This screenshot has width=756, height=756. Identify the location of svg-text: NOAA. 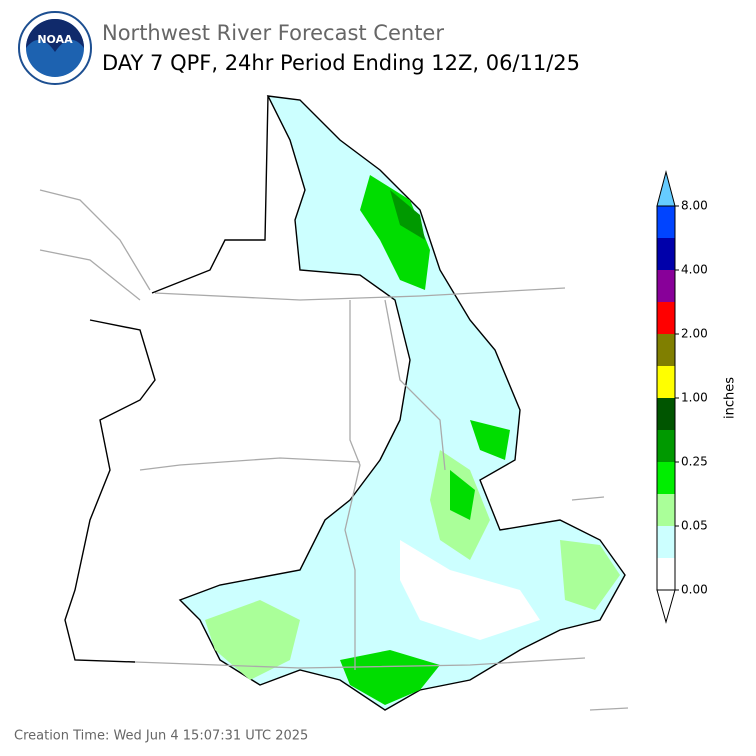
(55, 39).